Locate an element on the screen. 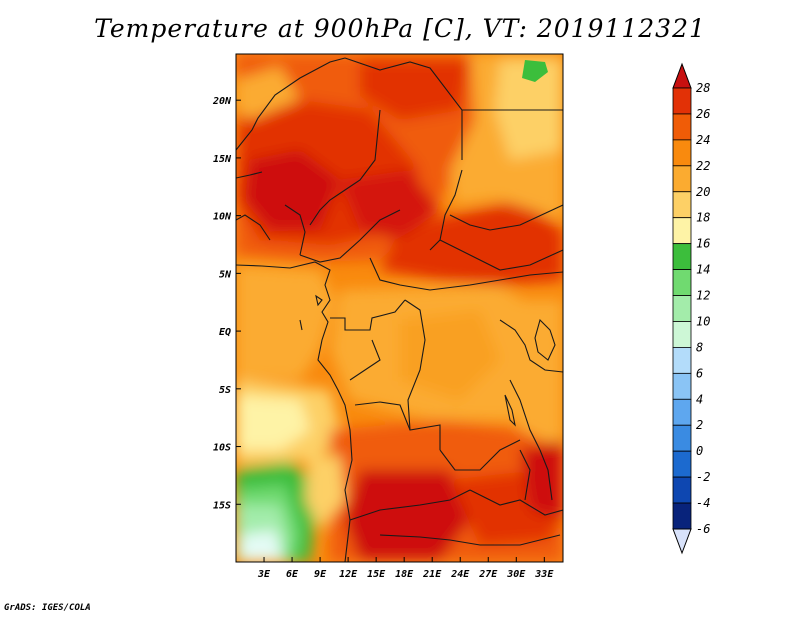 Image resolution: width=800 pixels, height=618 pixels. lat-tick-label: 5N is located at coordinates (225, 274).